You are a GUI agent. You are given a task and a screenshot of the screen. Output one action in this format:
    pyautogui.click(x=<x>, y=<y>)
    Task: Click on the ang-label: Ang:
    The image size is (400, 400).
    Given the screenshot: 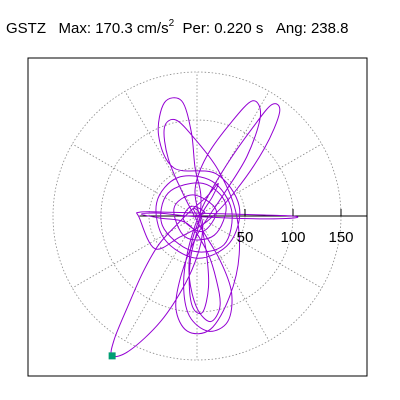 What is the action you would take?
    pyautogui.click(x=291, y=28)
    